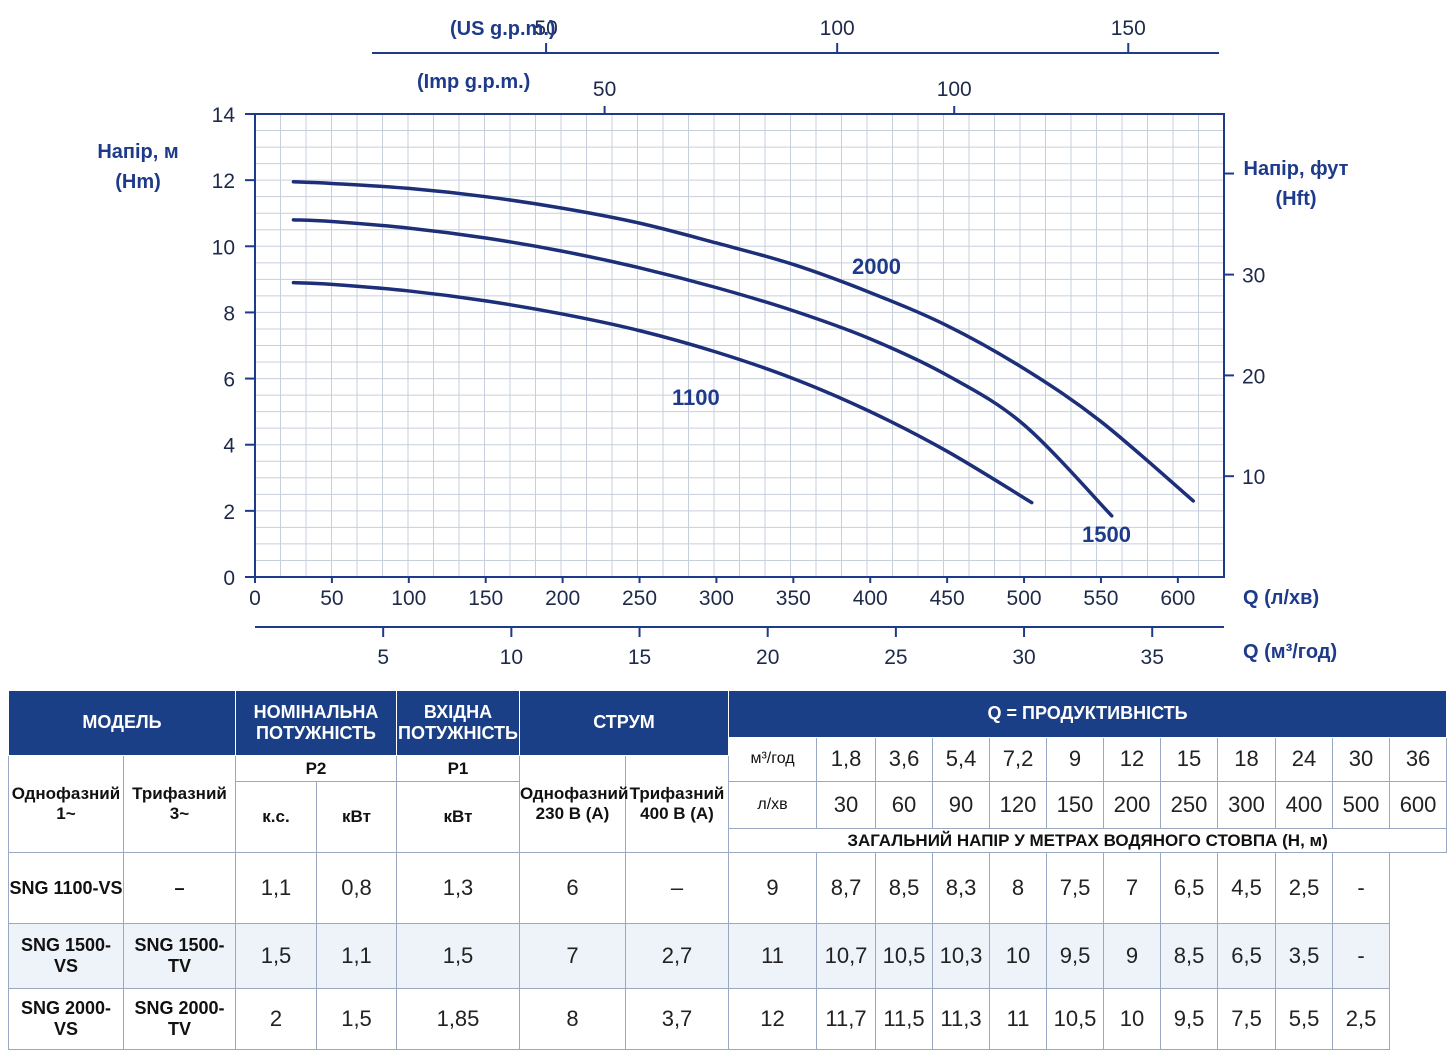 This screenshot has width=1450, height=1055. What do you see at coordinates (904, 805) in the screenshot?
I see `q-lmin-cell: 60` at bounding box center [904, 805].